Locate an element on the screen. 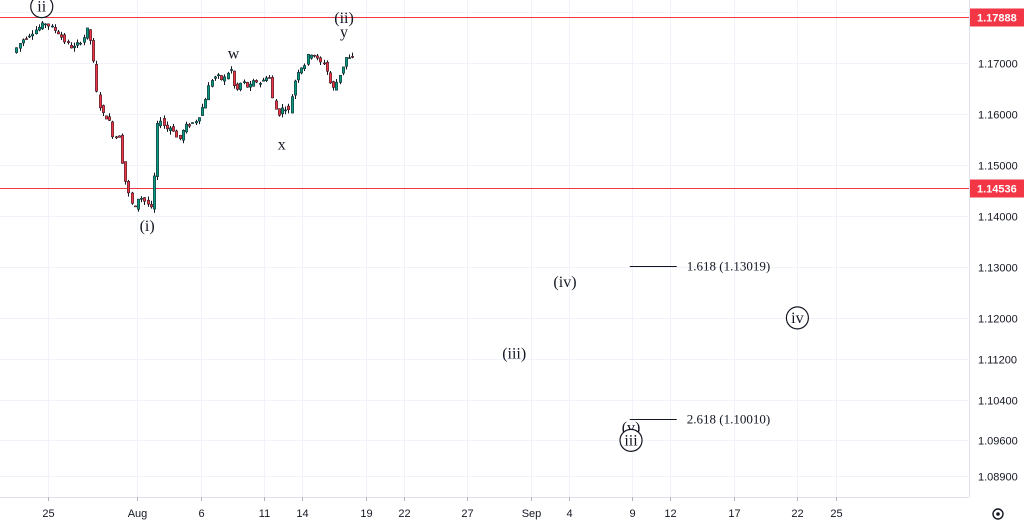 The height and width of the screenshot is (526, 1024). x-tick-label: 9 is located at coordinates (632, 514).